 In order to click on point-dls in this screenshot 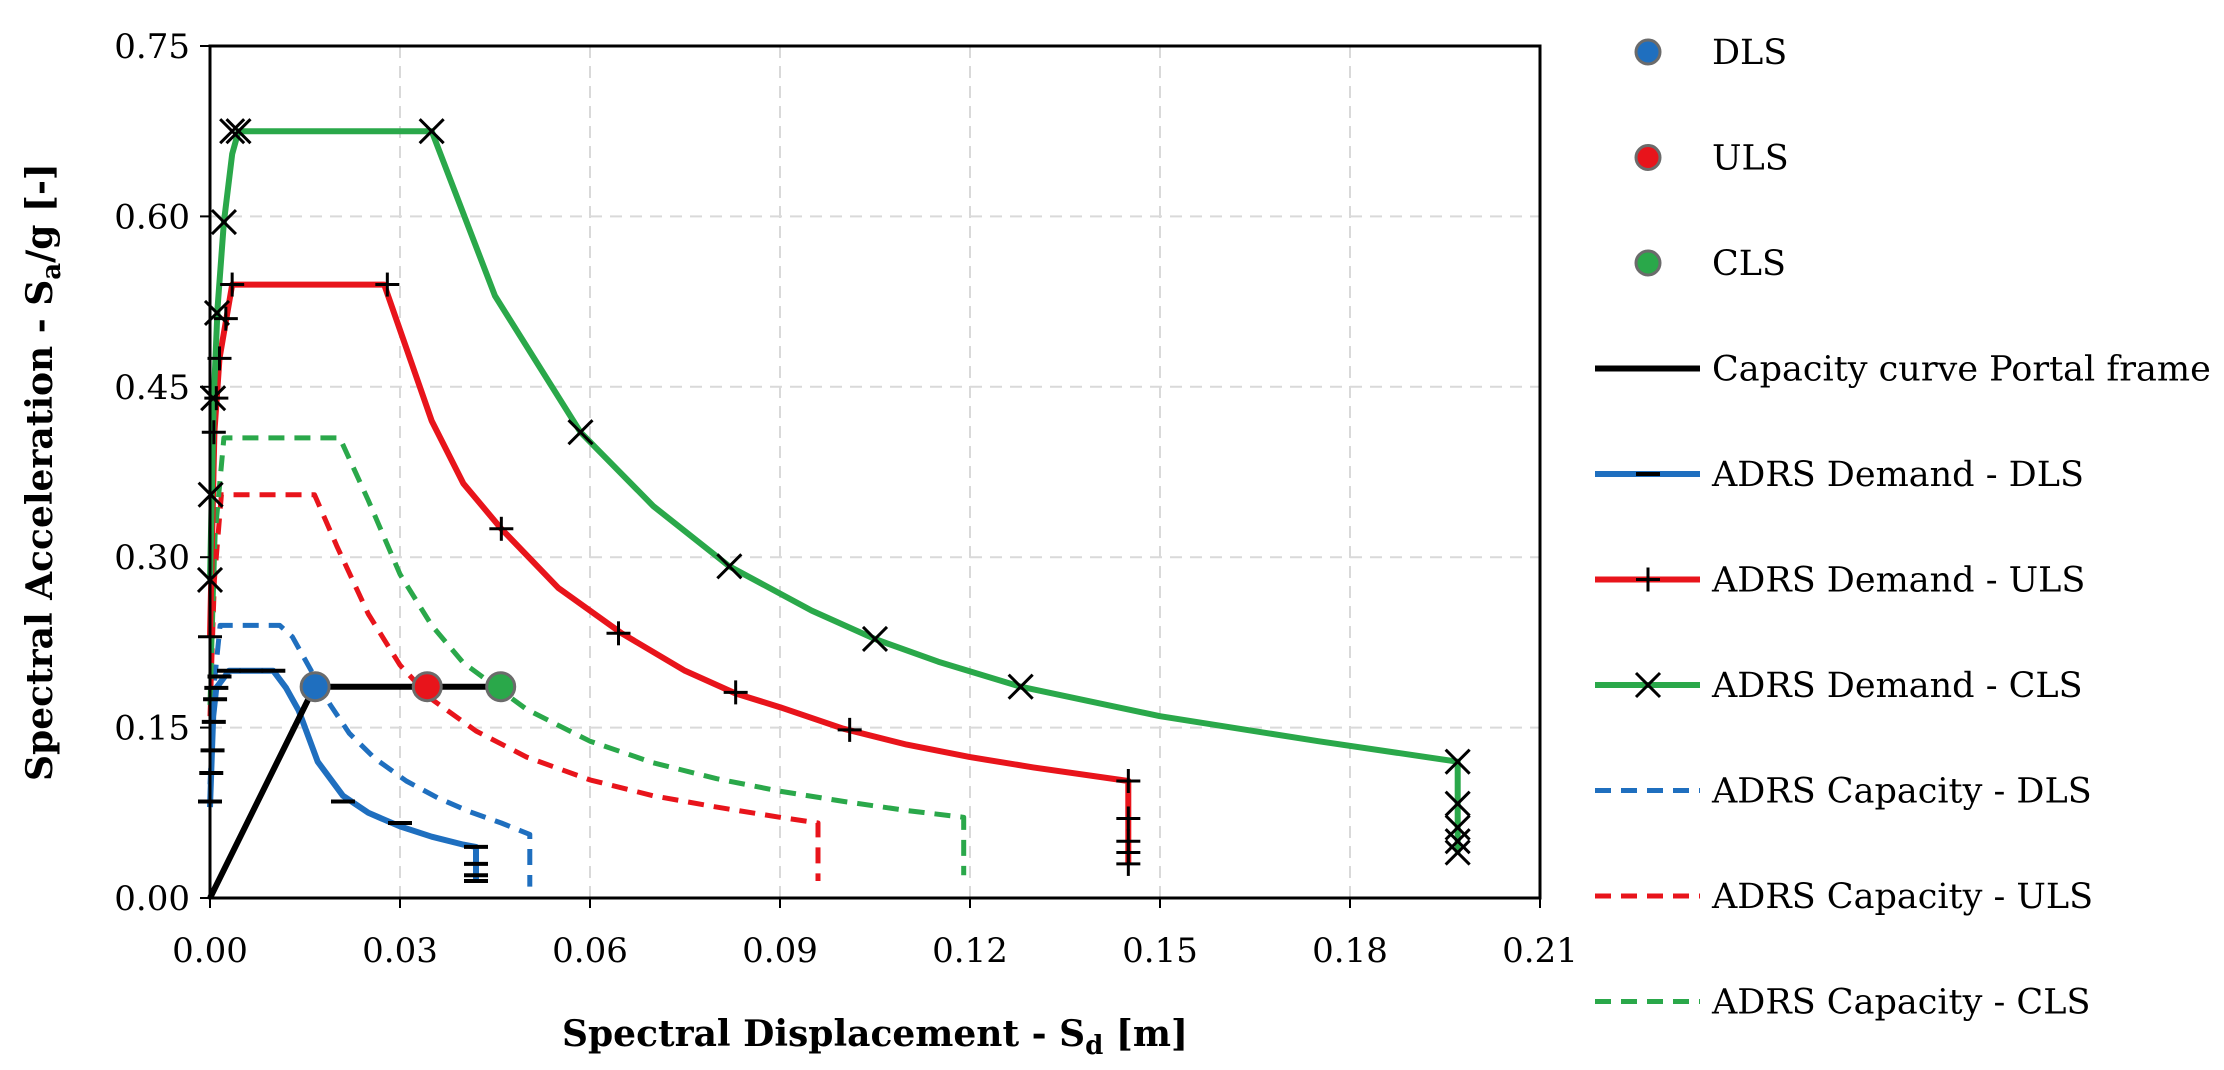, I will do `click(315, 687)`.